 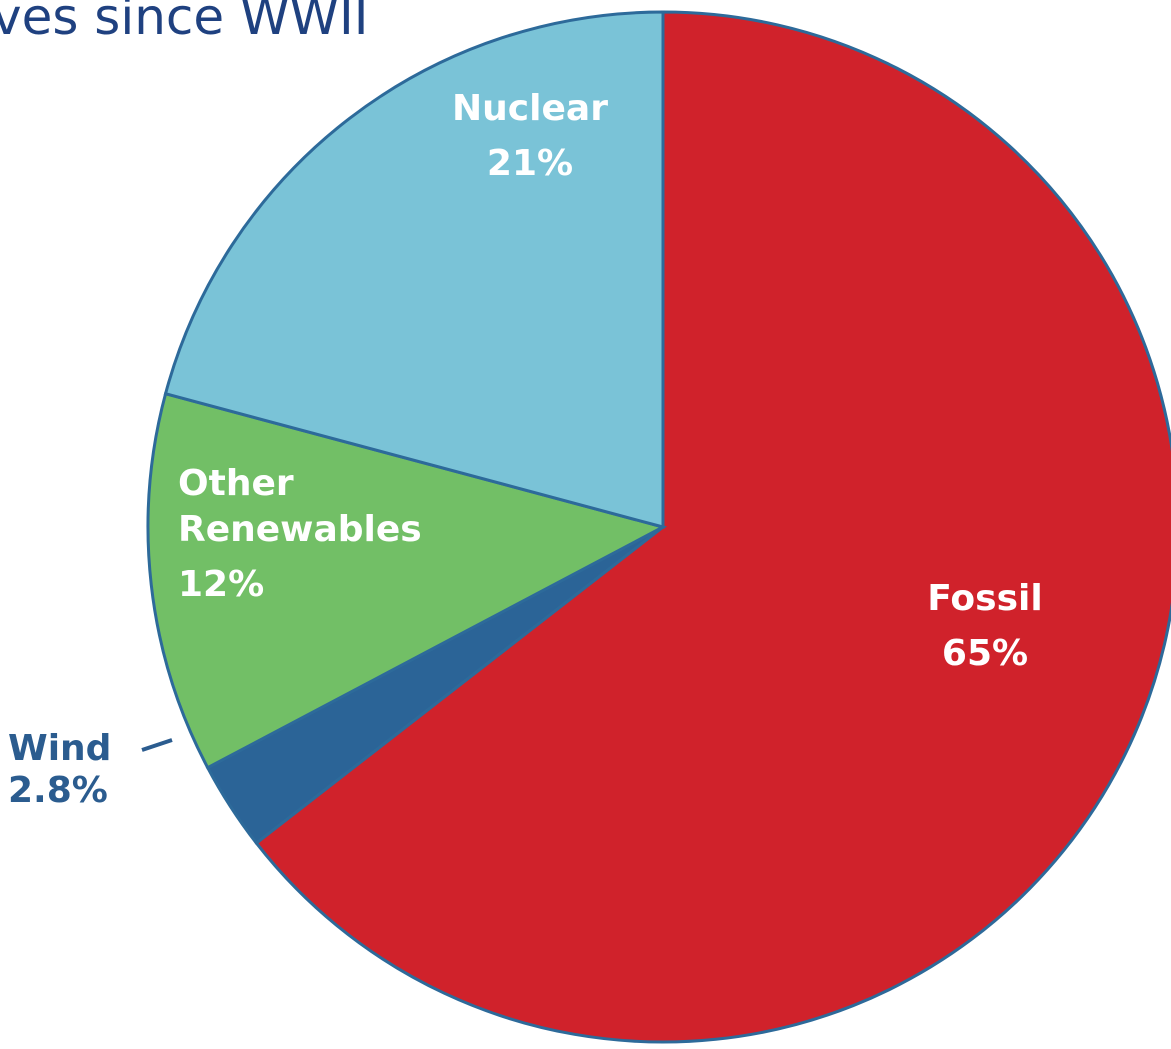 What do you see at coordinates (530, 108) in the screenshot?
I see `slice-label: Nuclear` at bounding box center [530, 108].